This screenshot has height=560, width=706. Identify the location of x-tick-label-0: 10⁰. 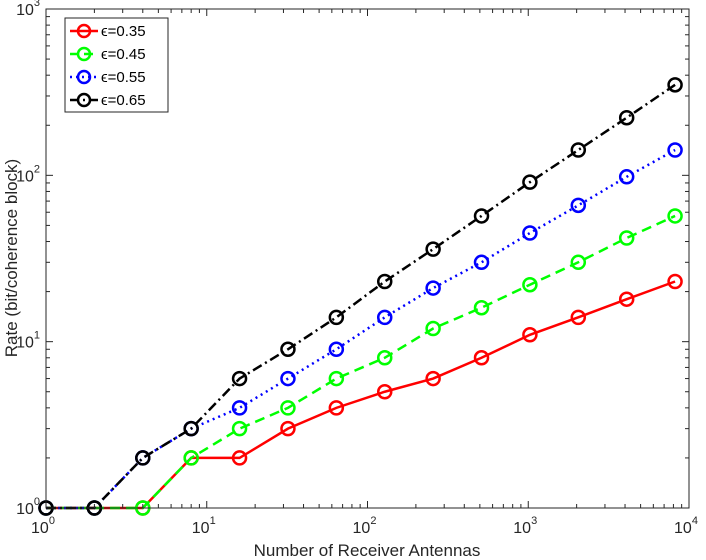
(43, 526).